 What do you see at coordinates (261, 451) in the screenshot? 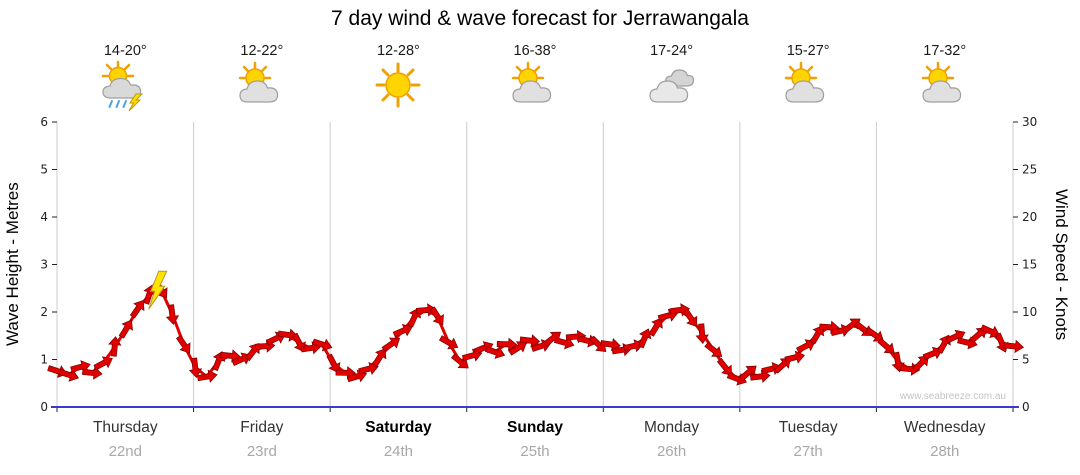
I see `date-label: 23rd` at bounding box center [261, 451].